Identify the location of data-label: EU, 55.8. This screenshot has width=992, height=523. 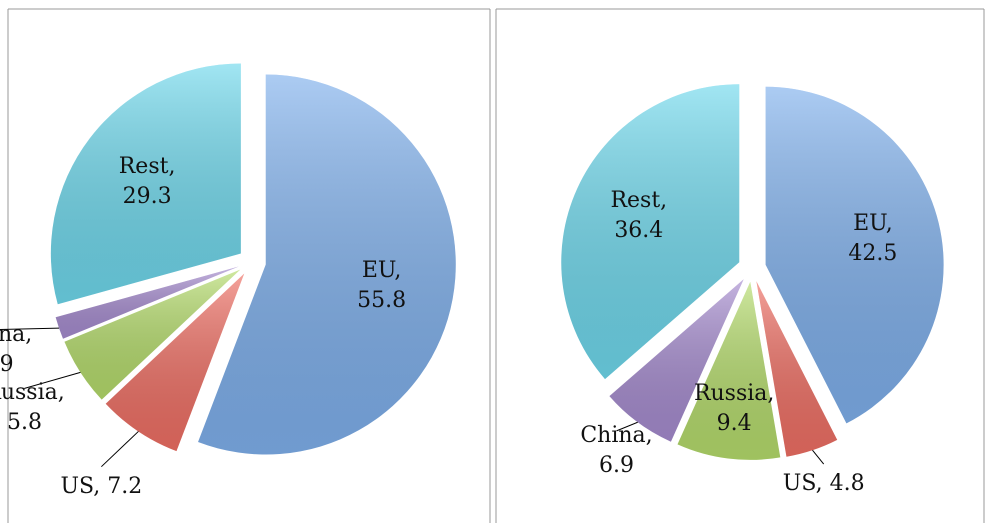
(382, 285).